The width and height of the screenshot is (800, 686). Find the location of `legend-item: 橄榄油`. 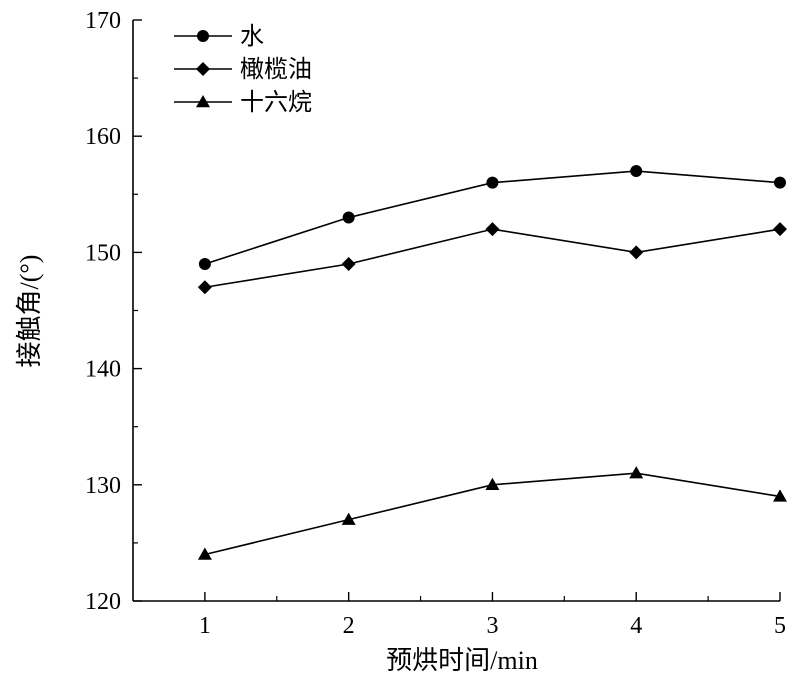

legend-item: 橄榄油 is located at coordinates (243, 69).